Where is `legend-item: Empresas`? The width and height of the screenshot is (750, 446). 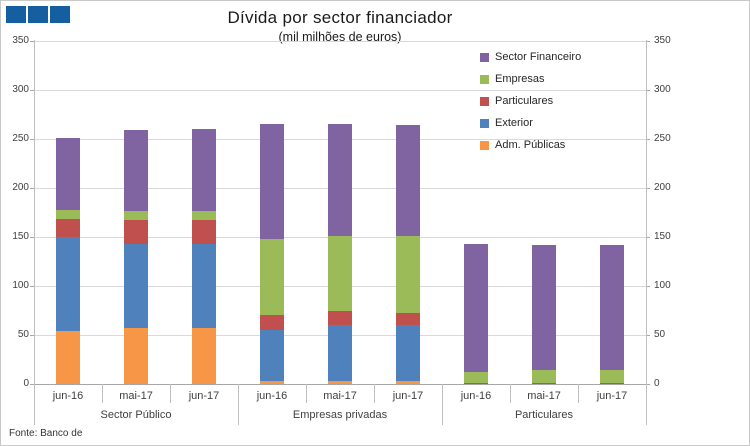 legend-item: Empresas is located at coordinates (530, 79).